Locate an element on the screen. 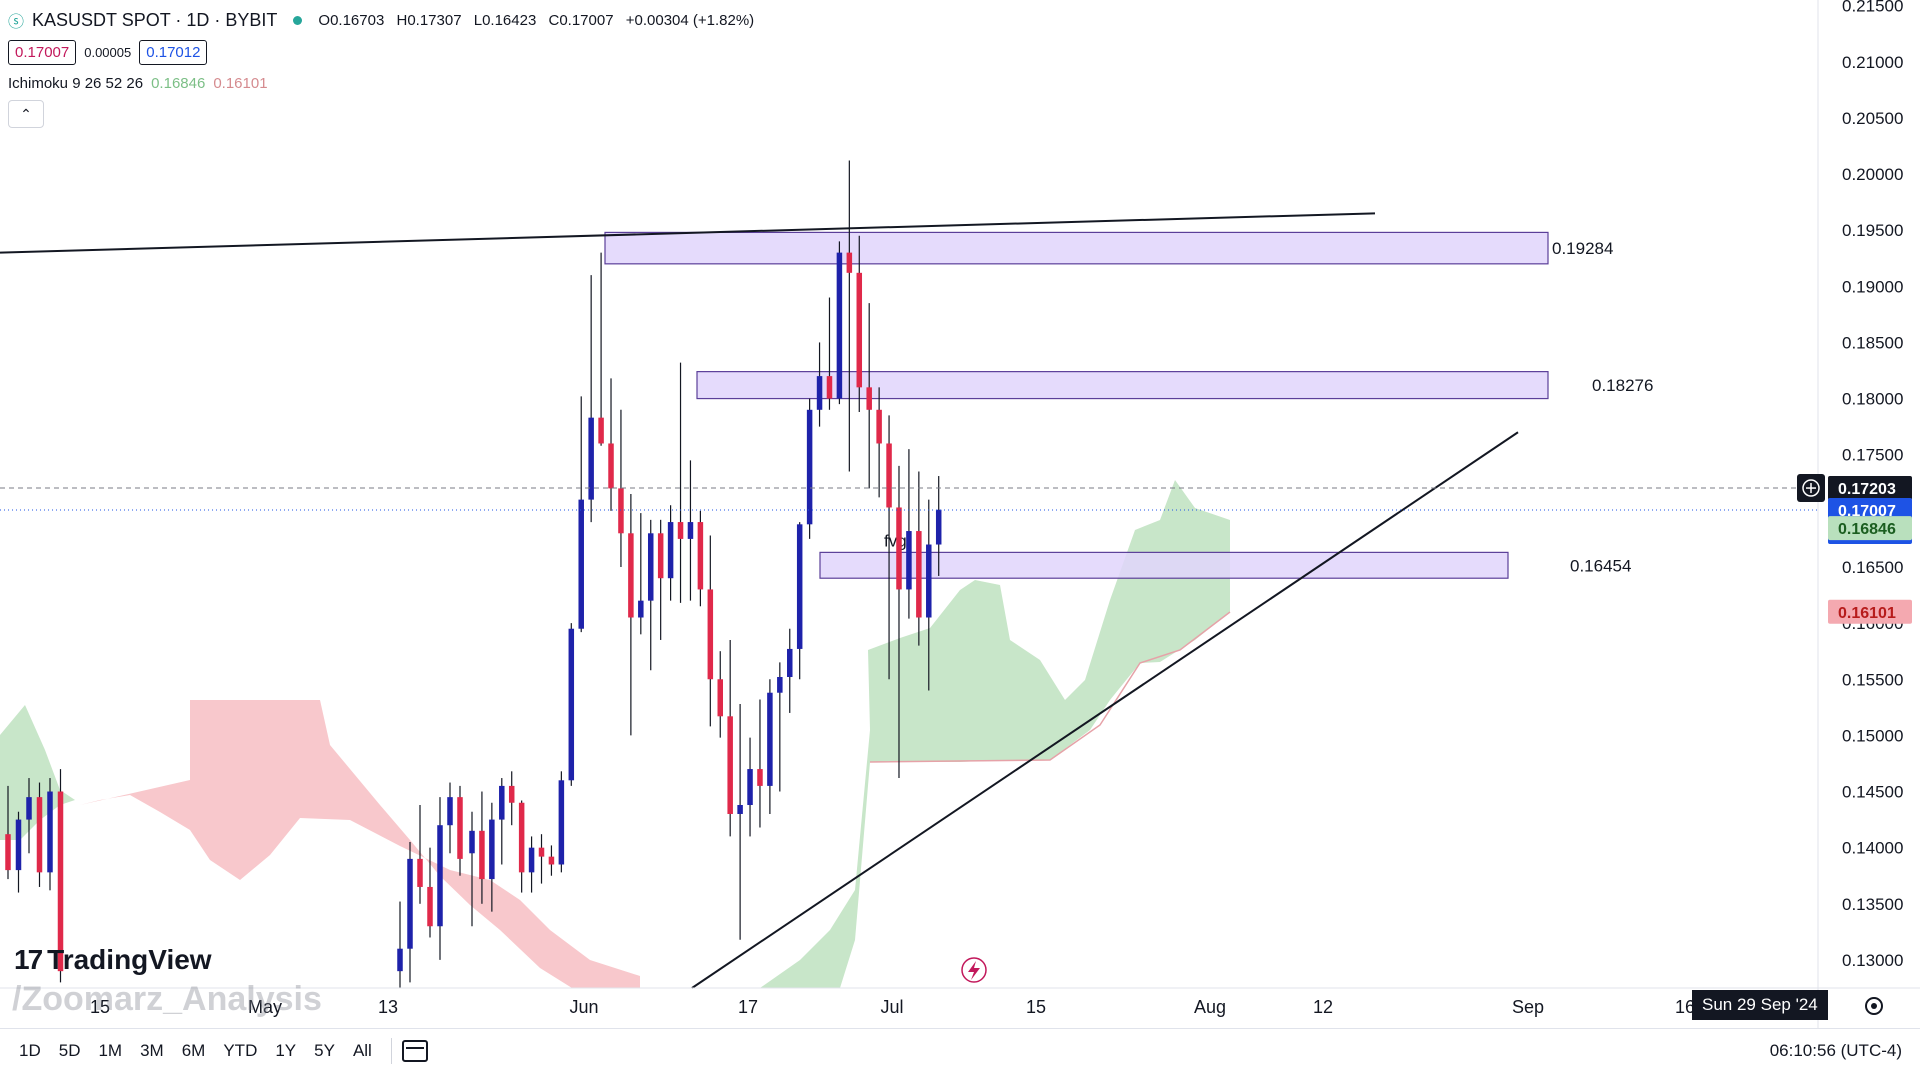 The image size is (1920, 1080). range-button-1m: 1M is located at coordinates (110, 1050).